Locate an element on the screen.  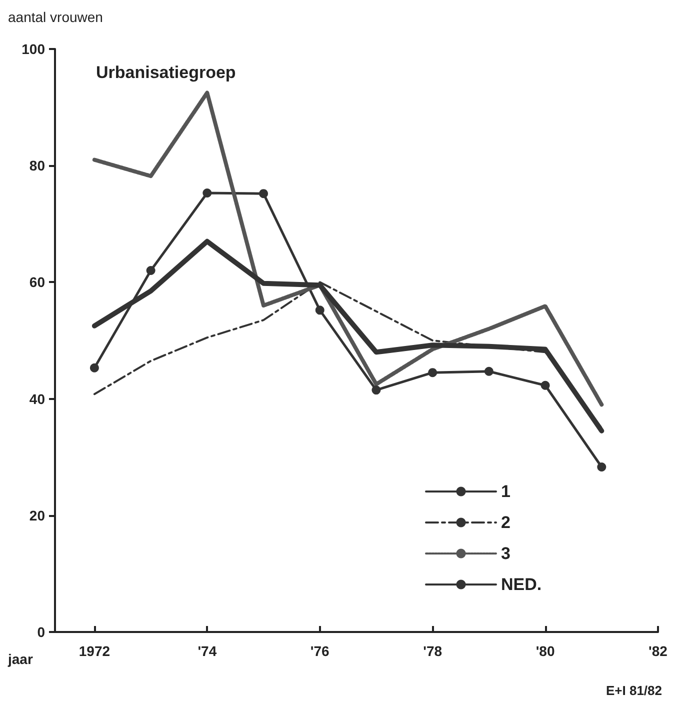
y-tick-label: 60 is located at coordinates (37, 282).